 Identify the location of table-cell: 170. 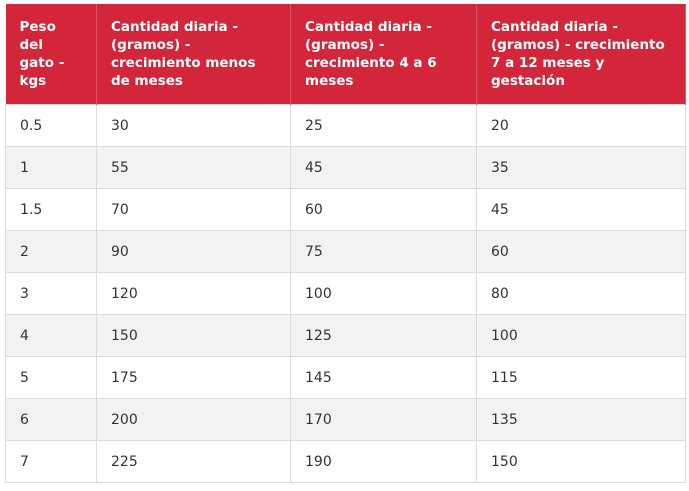
(383, 419).